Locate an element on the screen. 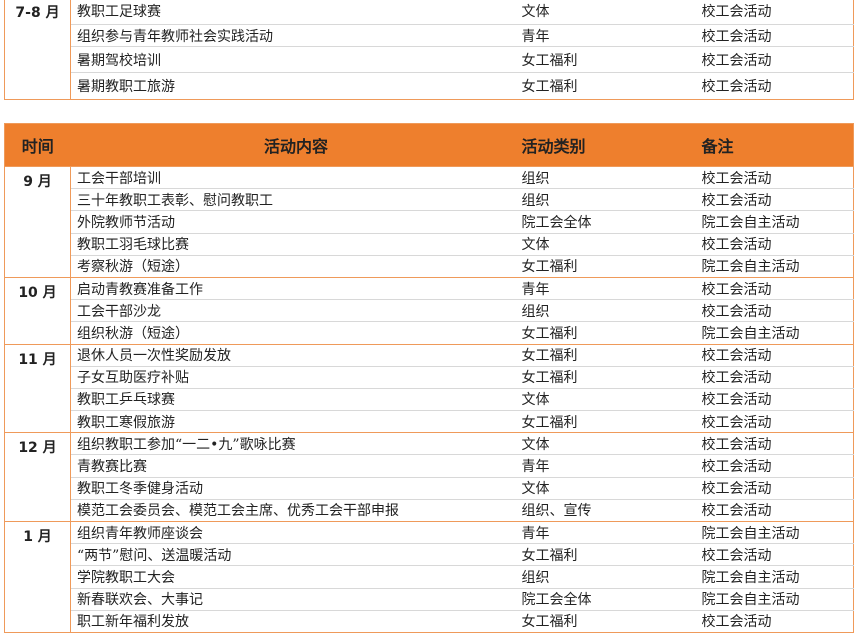  table-row: 青教赛比赛 青年 校工会活动 is located at coordinates (429, 466).